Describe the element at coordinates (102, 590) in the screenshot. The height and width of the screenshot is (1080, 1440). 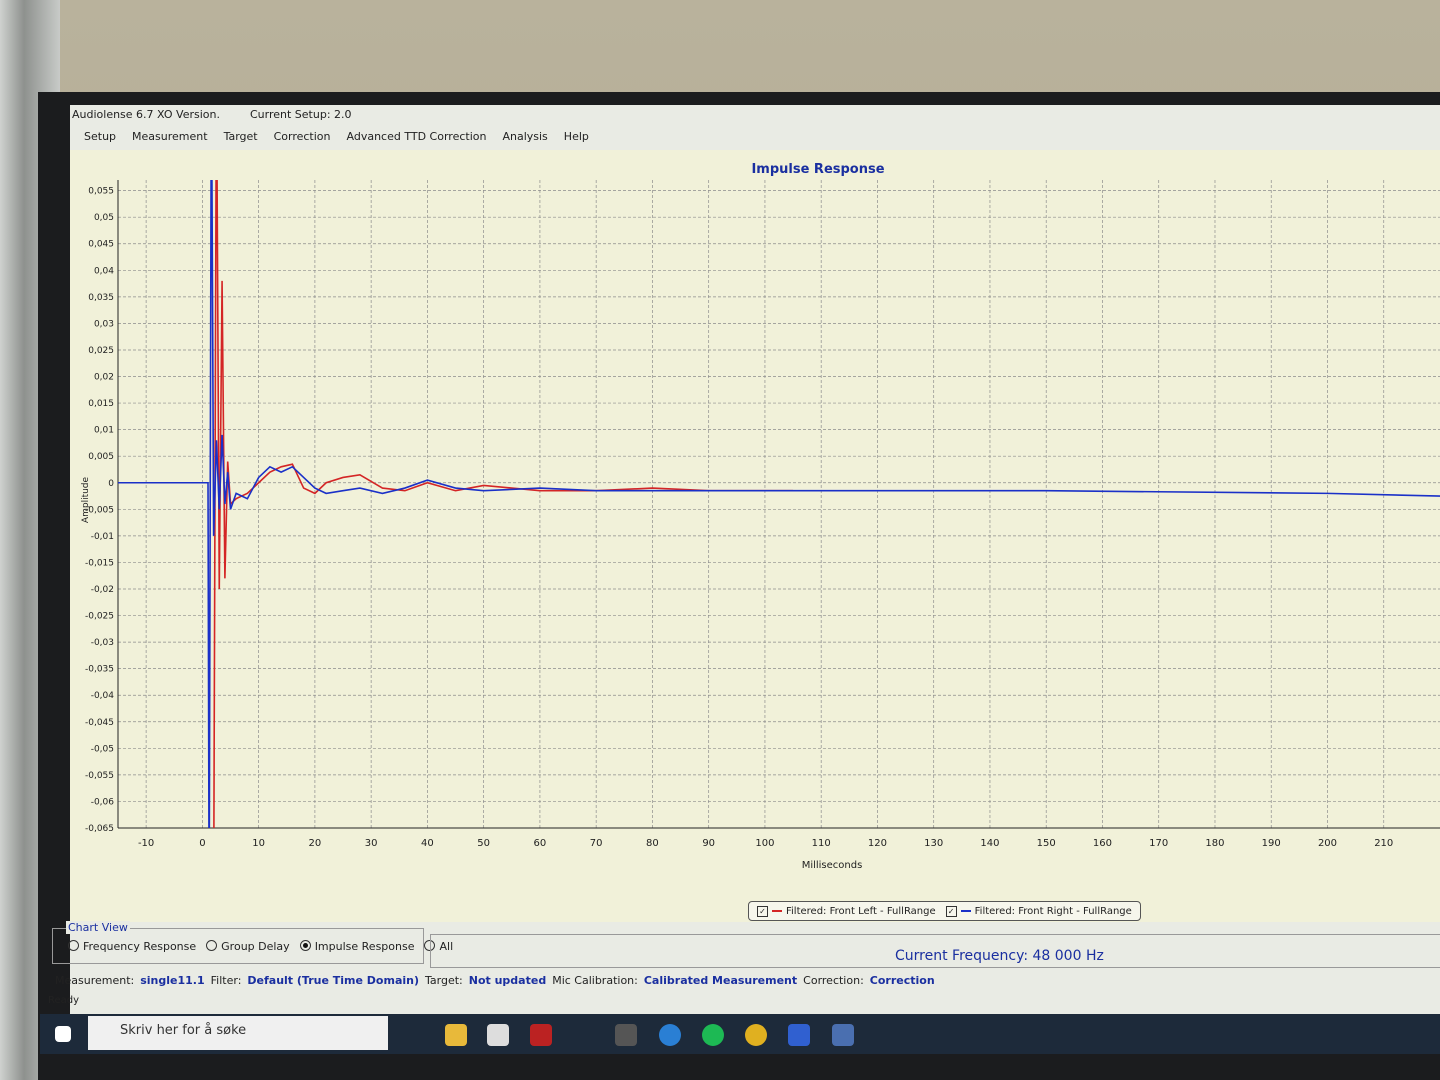
I see `y-tick-label: -0,02` at that location.